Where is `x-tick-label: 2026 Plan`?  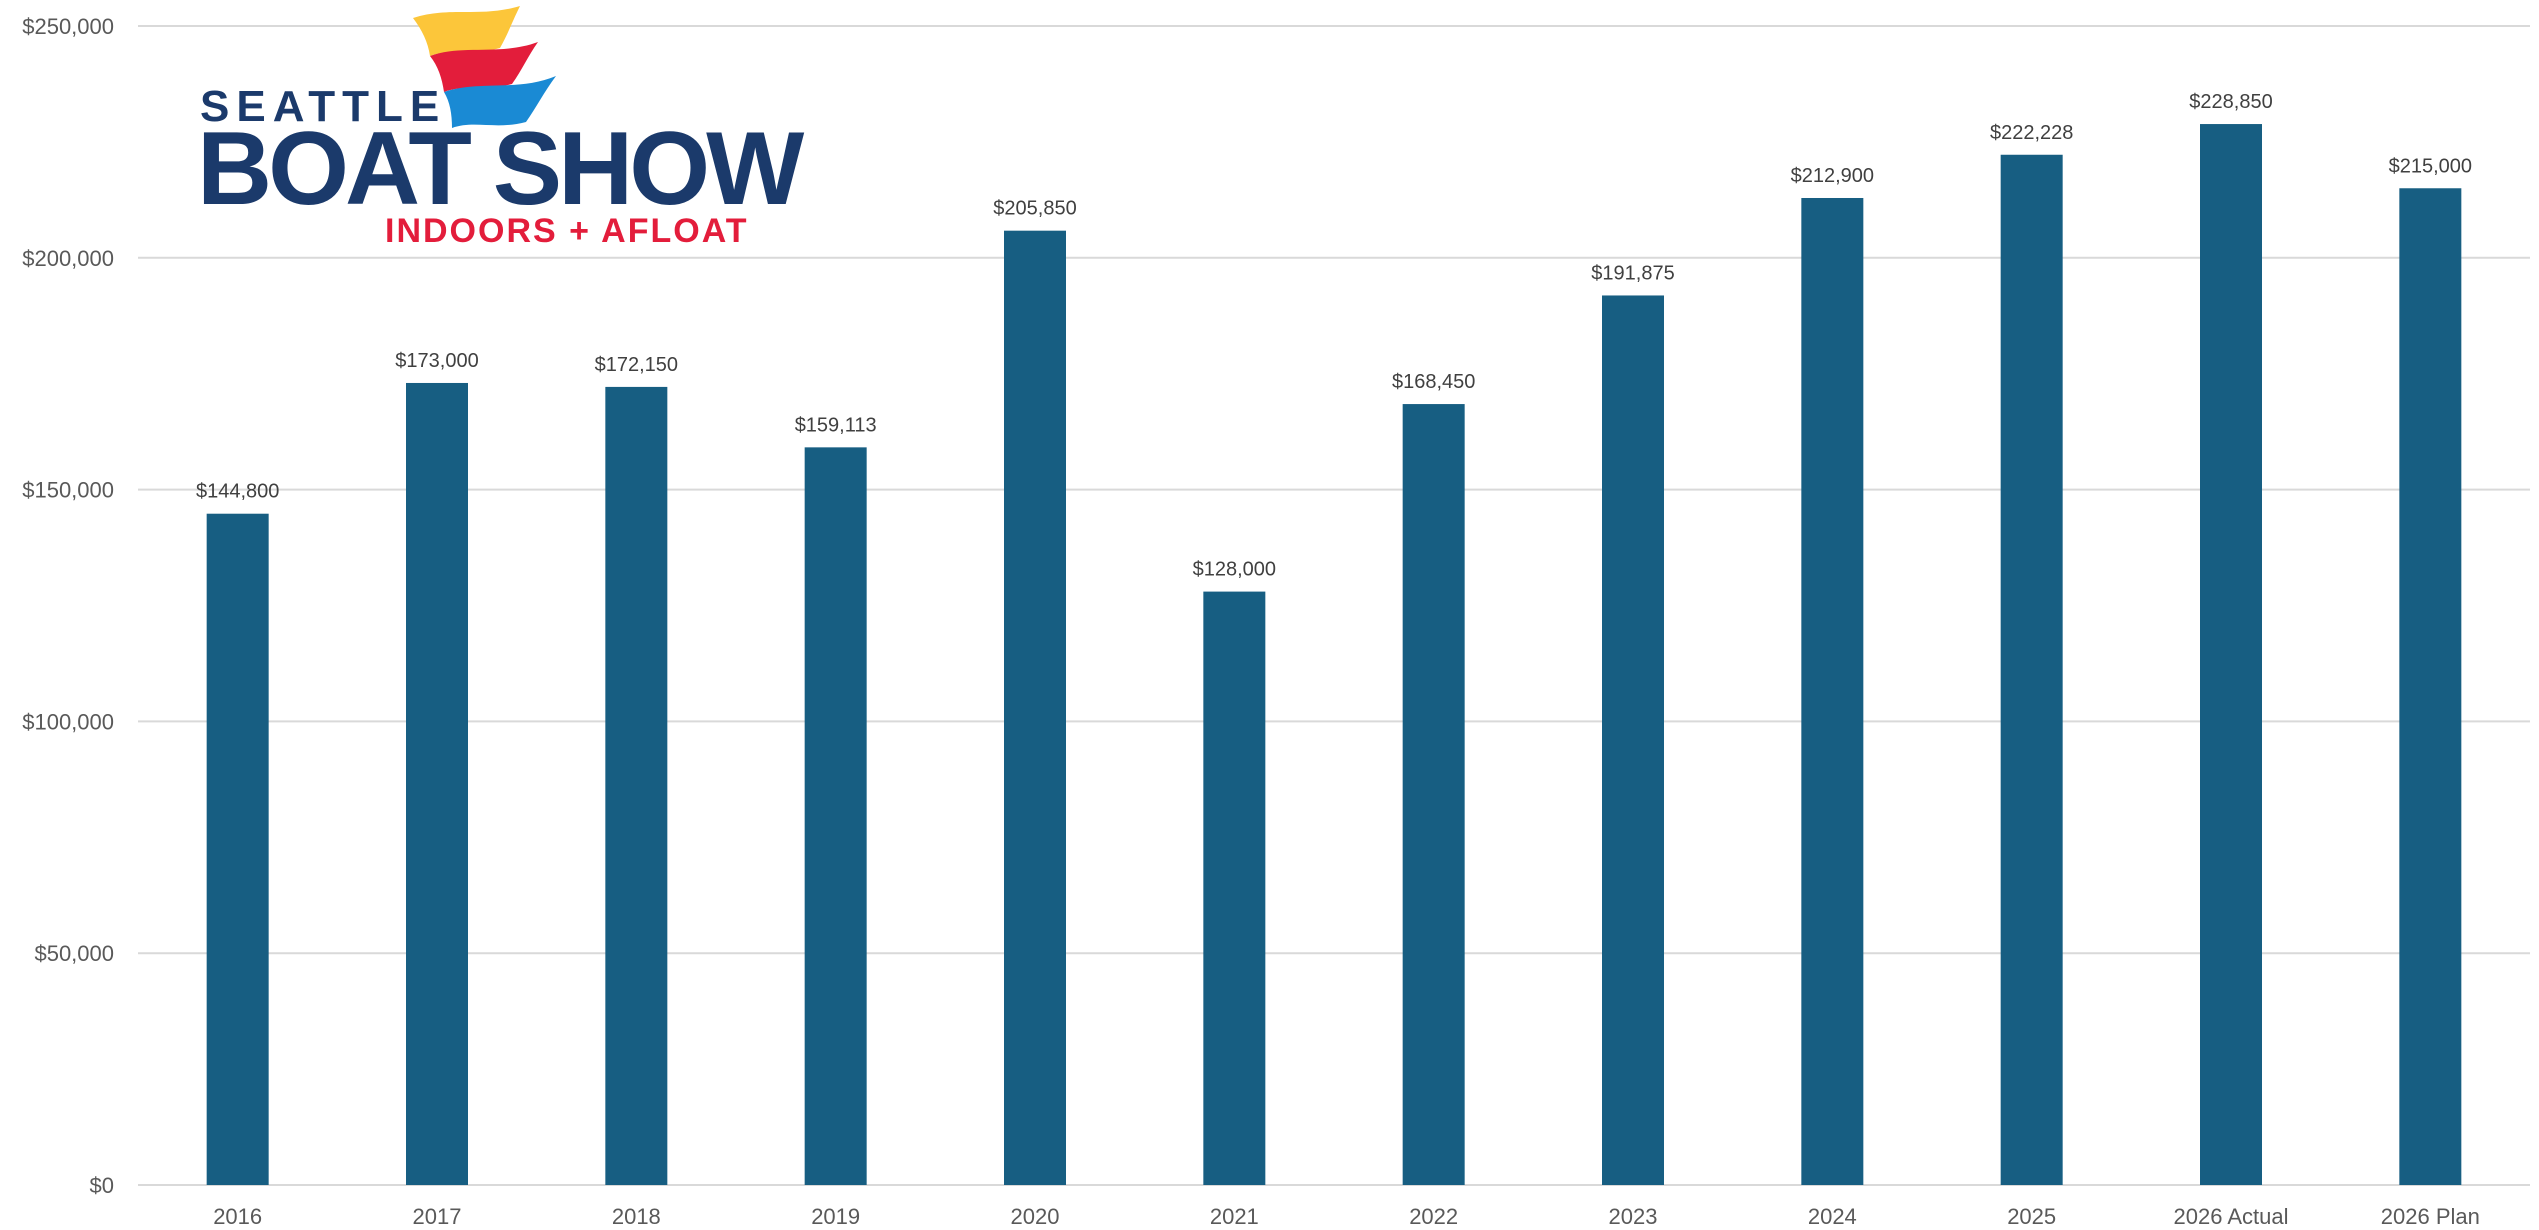 x-tick-label: 2026 Plan is located at coordinates (2430, 1216).